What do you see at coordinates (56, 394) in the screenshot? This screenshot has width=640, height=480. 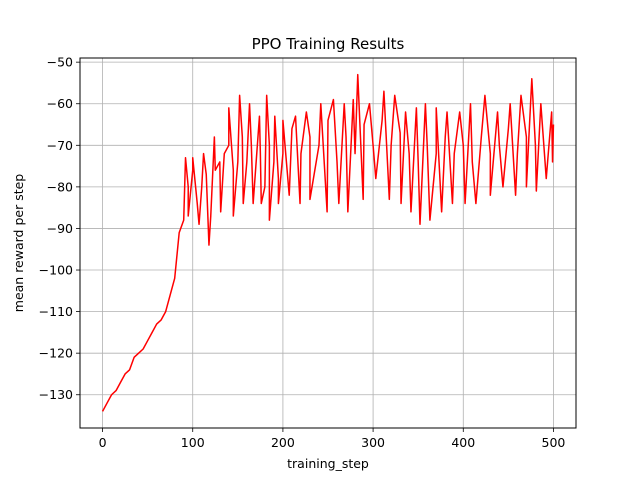 I see `y-tick-label: −130` at bounding box center [56, 394].